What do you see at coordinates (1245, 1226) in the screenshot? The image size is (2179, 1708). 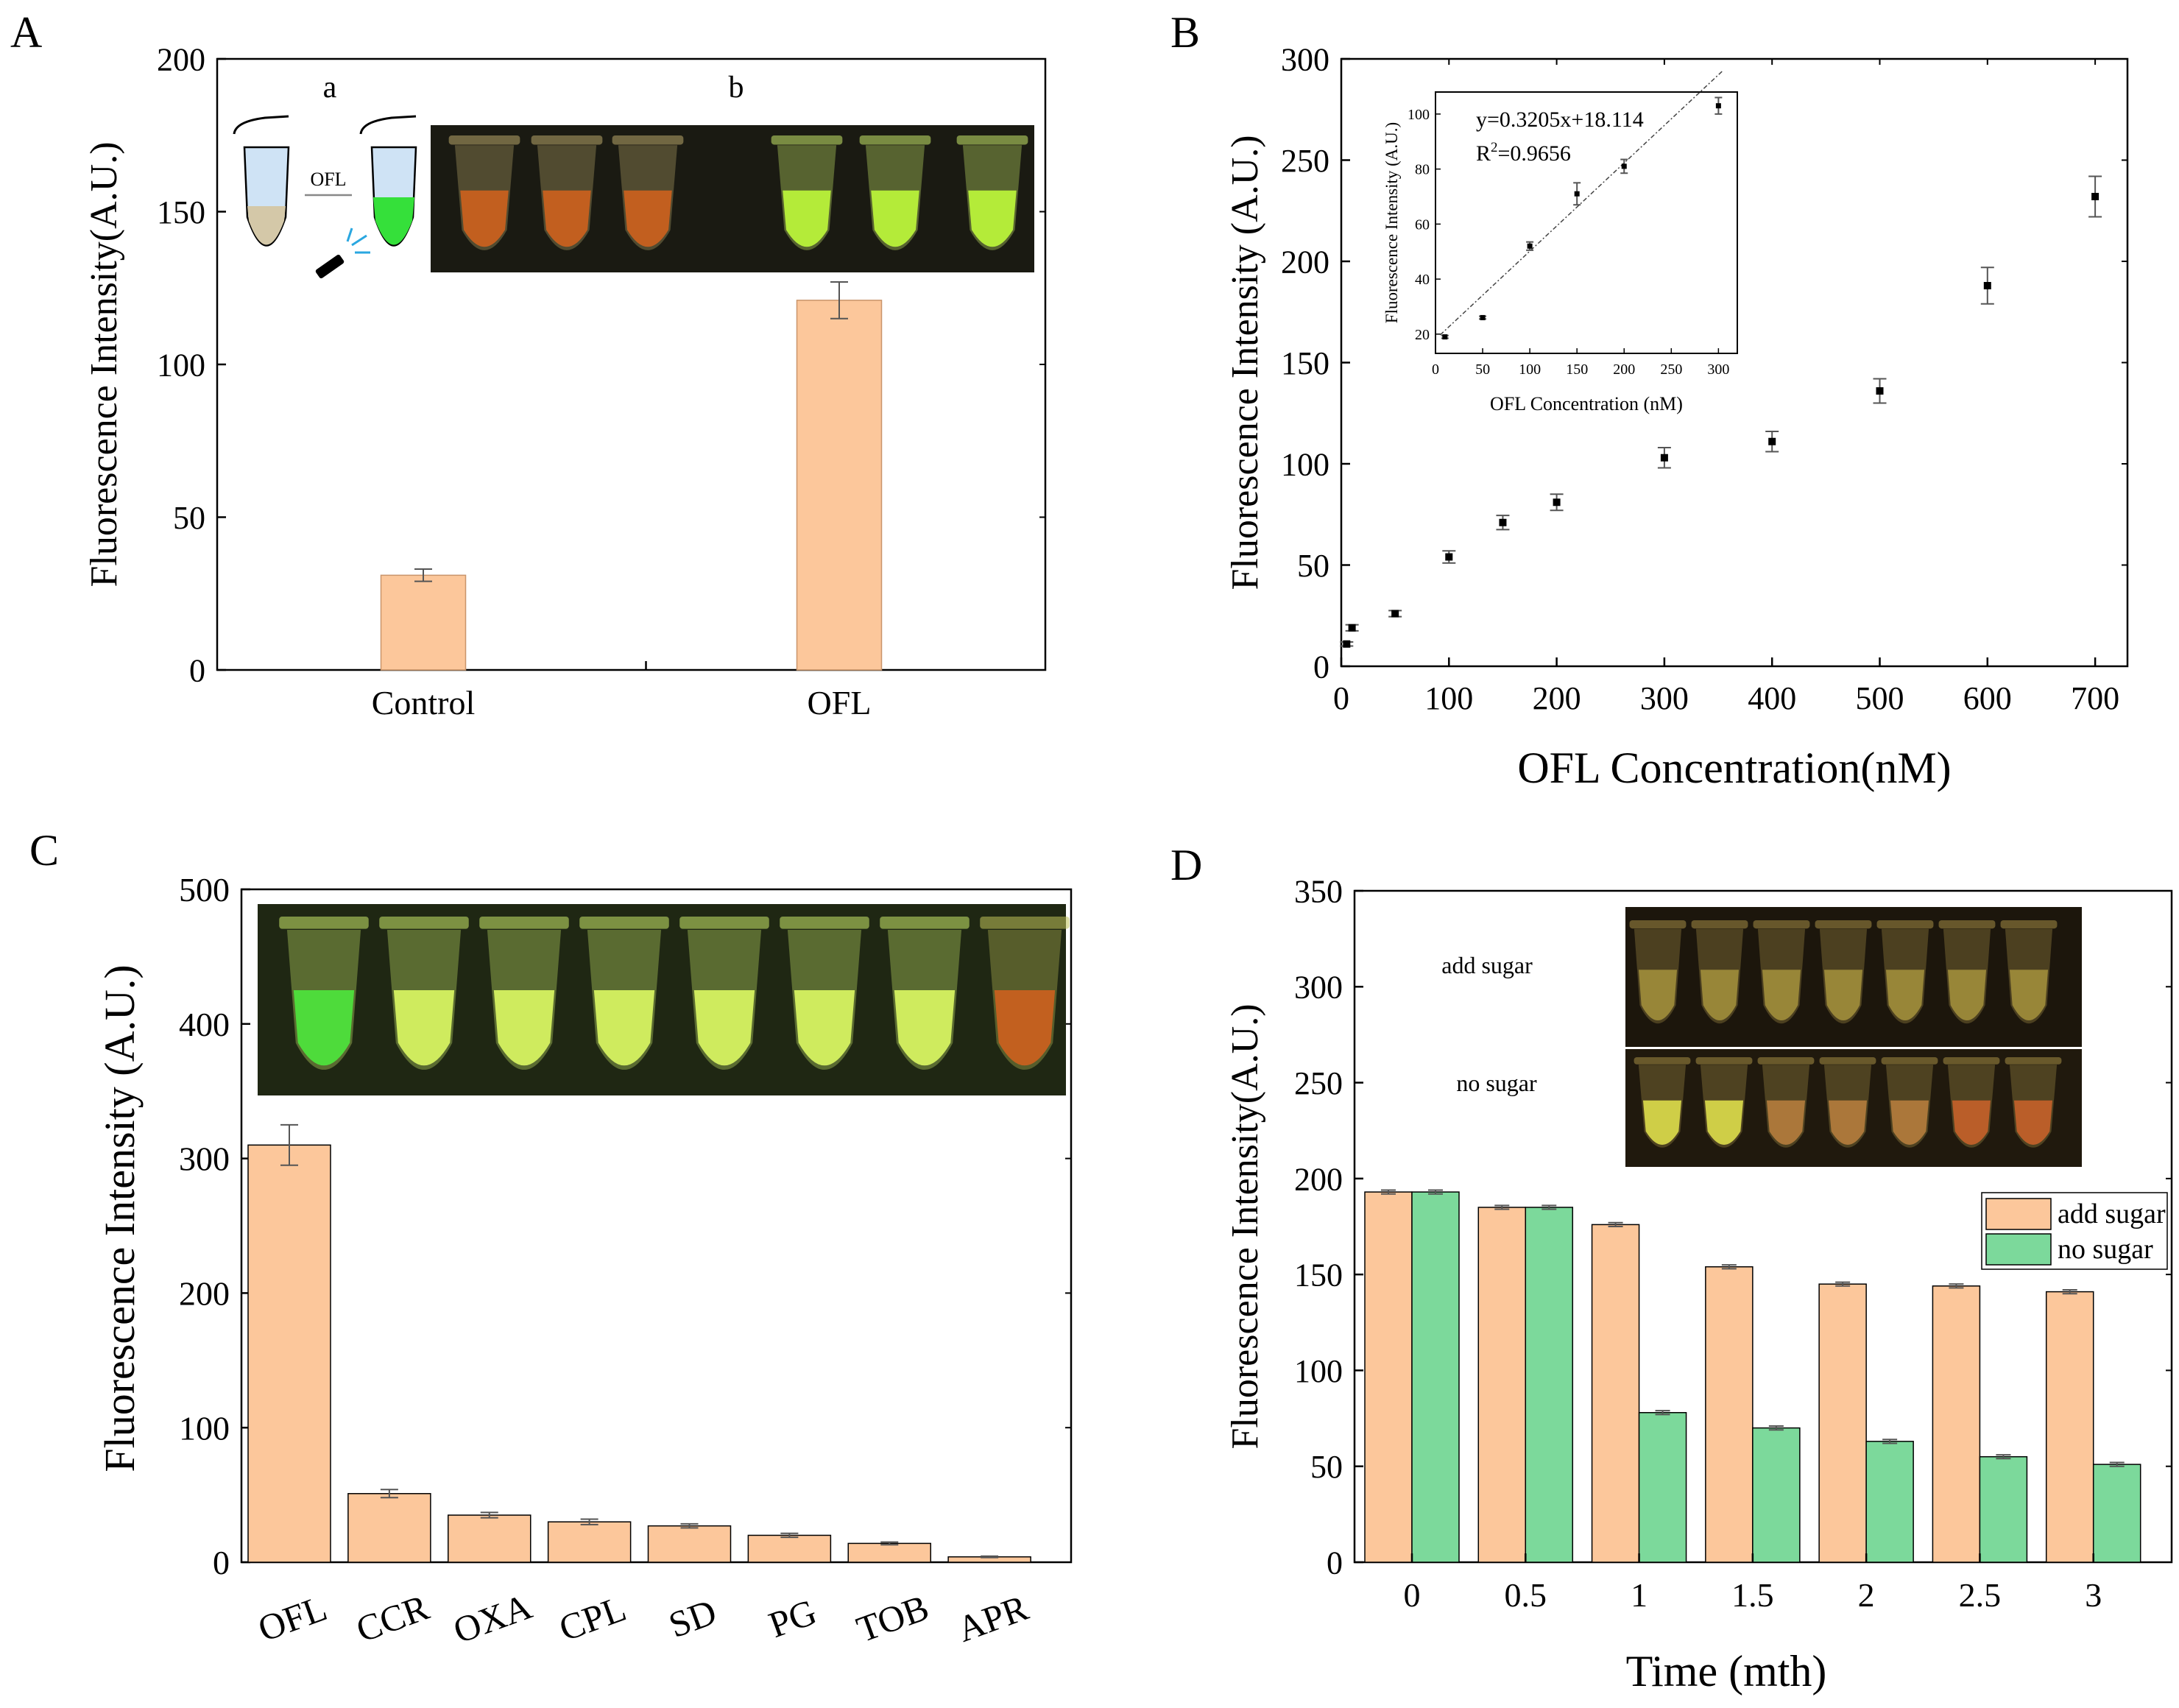 I see `panel-d-ylabel: Fluorescence Intensity(A.U.)` at bounding box center [1245, 1226].